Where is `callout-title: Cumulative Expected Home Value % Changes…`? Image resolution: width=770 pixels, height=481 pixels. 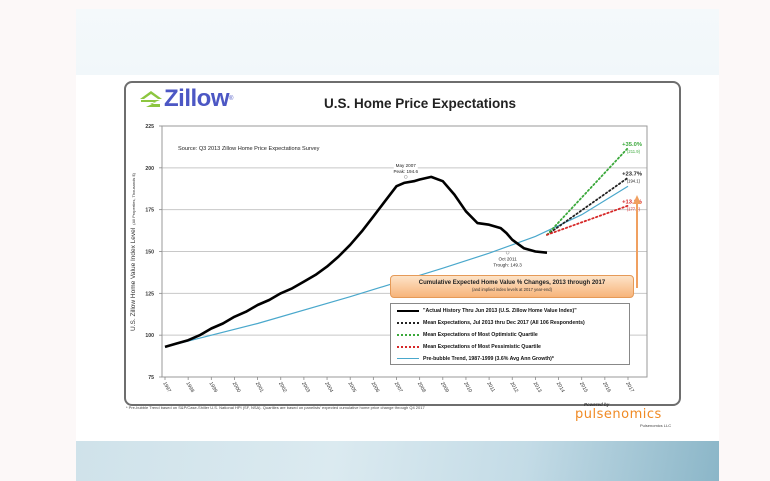
callout-title: Cumulative Expected Home Value % Changes… is located at coordinates (512, 283).